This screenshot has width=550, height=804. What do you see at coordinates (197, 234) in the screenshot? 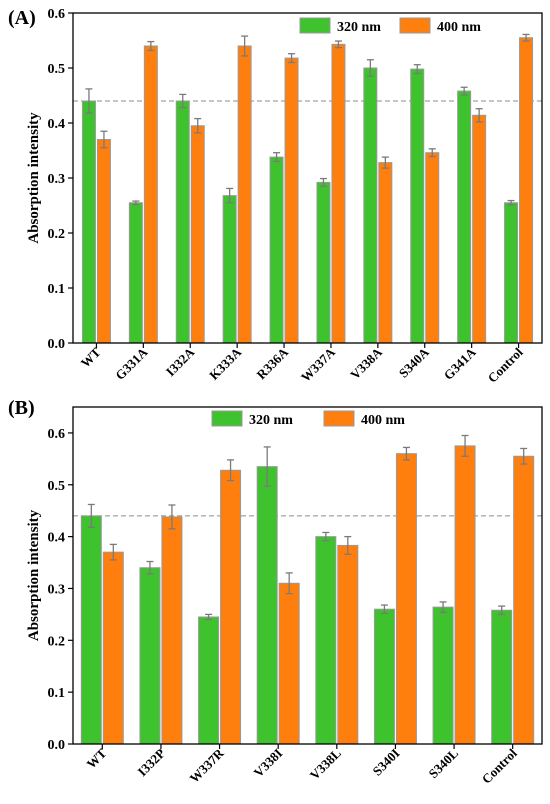
I see `bar-400nm-i332a` at bounding box center [197, 234].